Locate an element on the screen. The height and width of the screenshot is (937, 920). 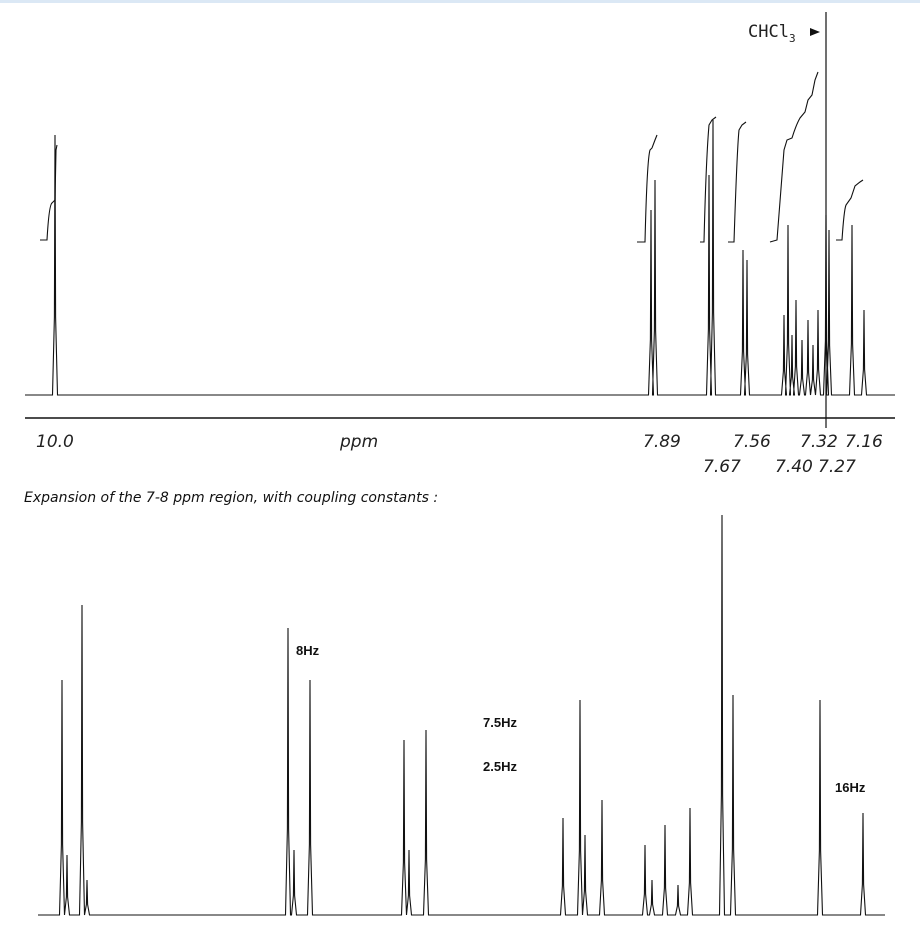
coupling-label: 2.5Hz is located at coordinates (500, 766).